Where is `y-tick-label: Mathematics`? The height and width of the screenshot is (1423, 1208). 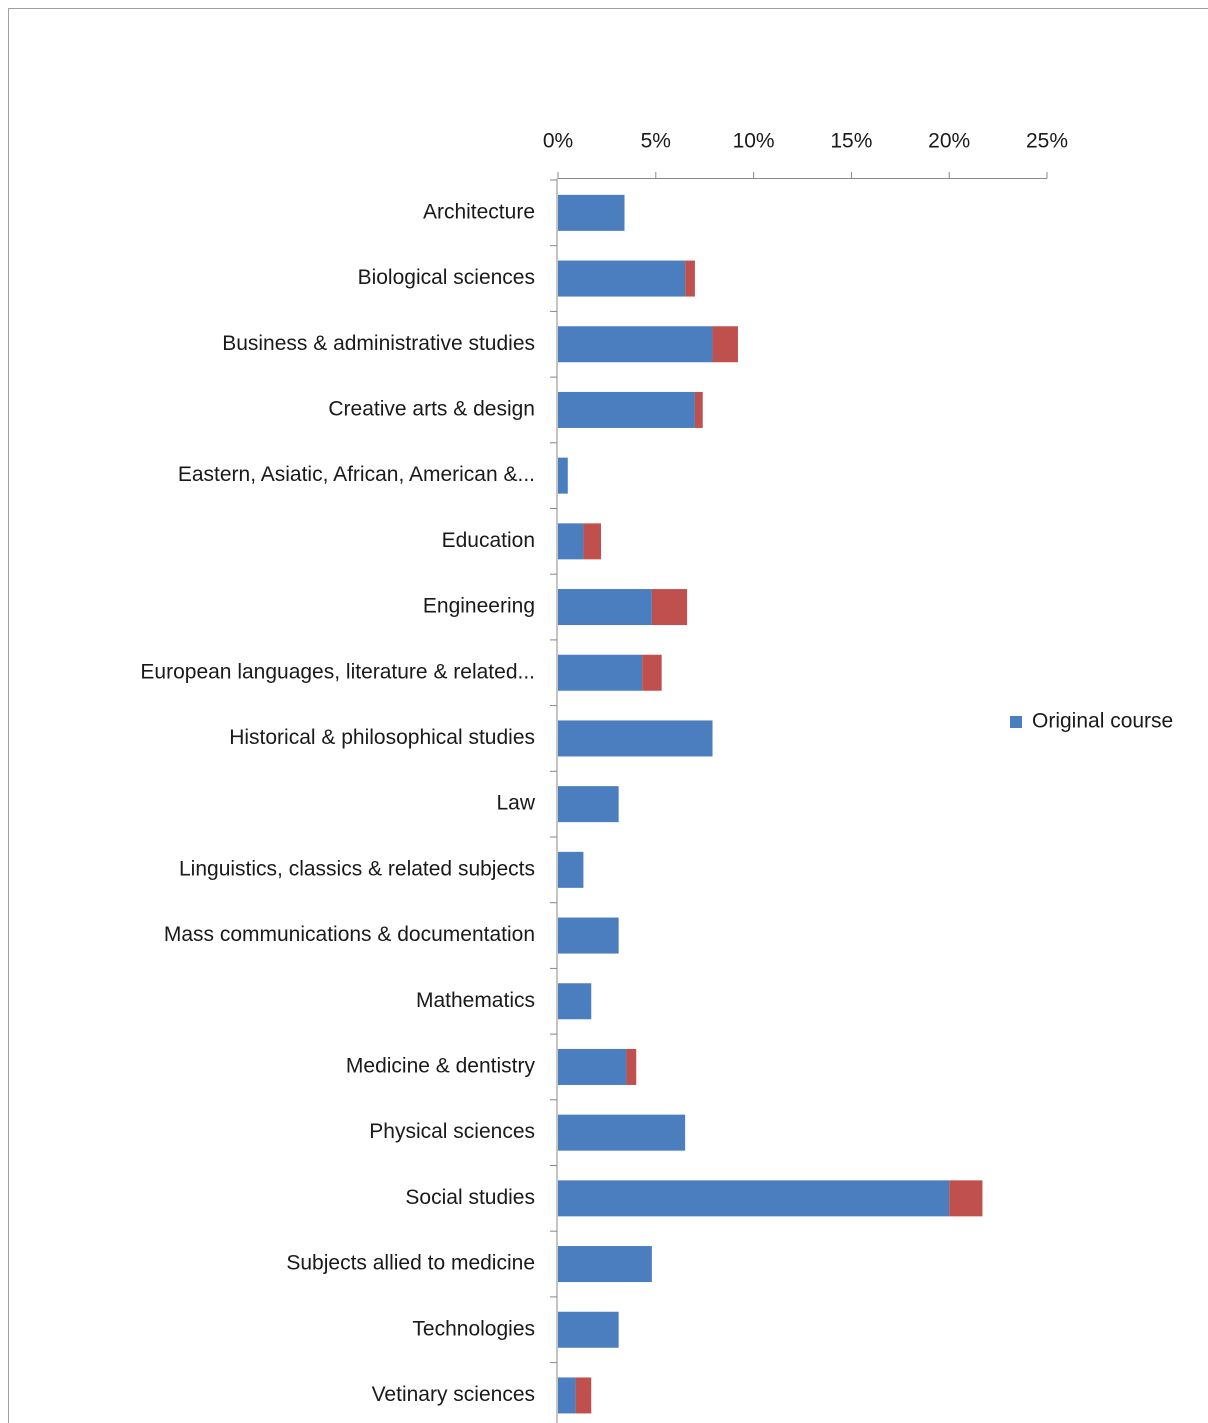
y-tick-label: Mathematics is located at coordinates (475, 1000).